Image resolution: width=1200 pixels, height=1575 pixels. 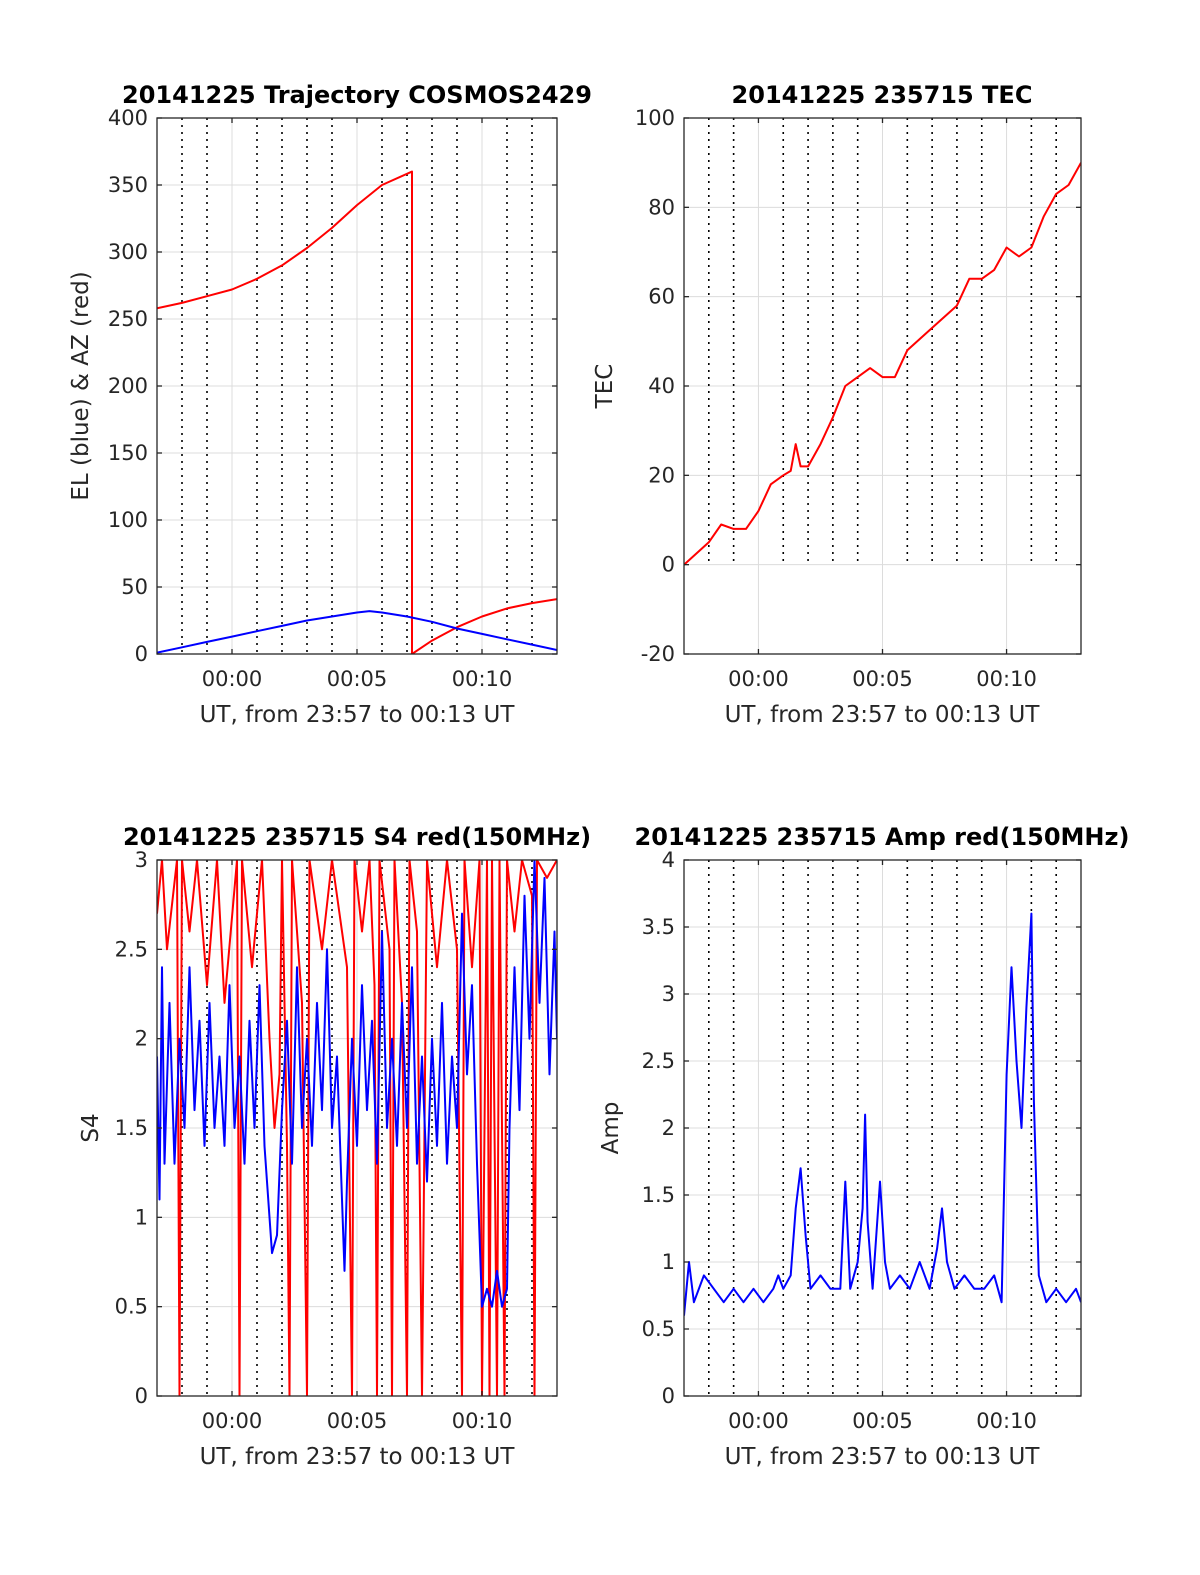 What do you see at coordinates (128, 118) in the screenshot?
I see `trajectory-ytick-label: 400` at bounding box center [128, 118].